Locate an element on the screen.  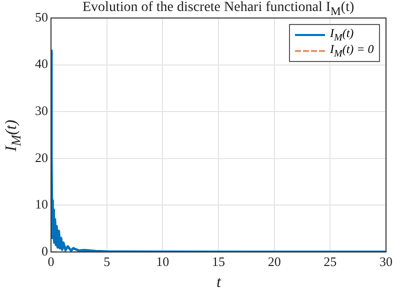
y-tick-label: 30 is located at coordinates (41, 110).